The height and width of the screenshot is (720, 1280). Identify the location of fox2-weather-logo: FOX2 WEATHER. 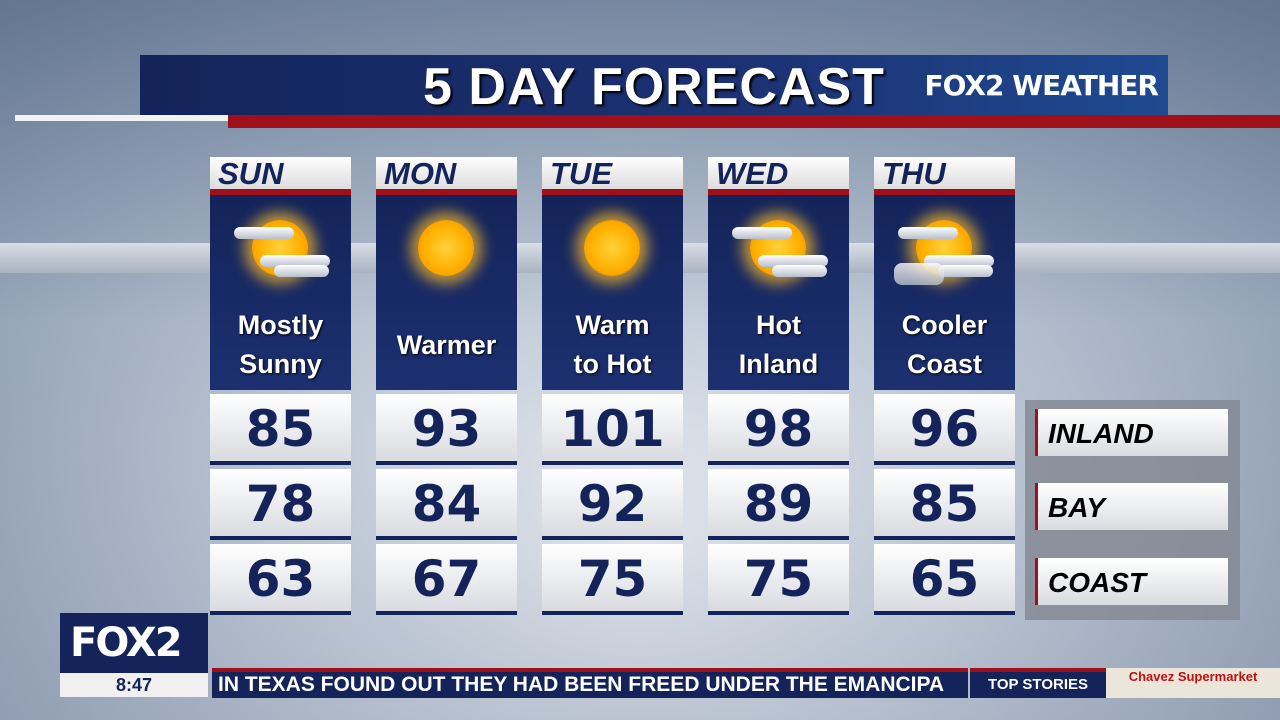
(1041, 85).